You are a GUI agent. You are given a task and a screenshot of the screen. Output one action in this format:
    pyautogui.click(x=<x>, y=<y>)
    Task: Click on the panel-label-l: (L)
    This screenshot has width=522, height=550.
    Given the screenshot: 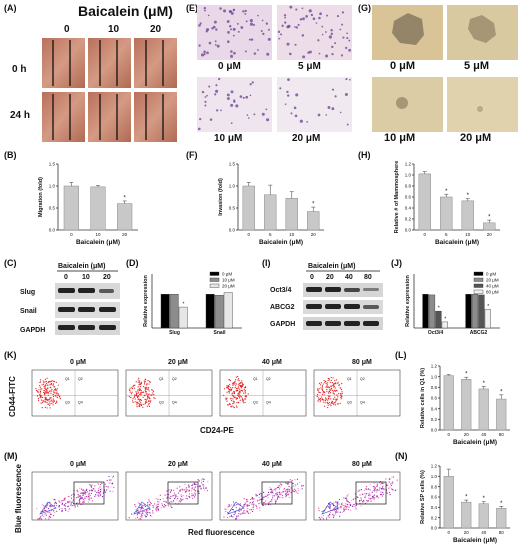 What is the action you would take?
    pyautogui.click(x=401, y=355)
    